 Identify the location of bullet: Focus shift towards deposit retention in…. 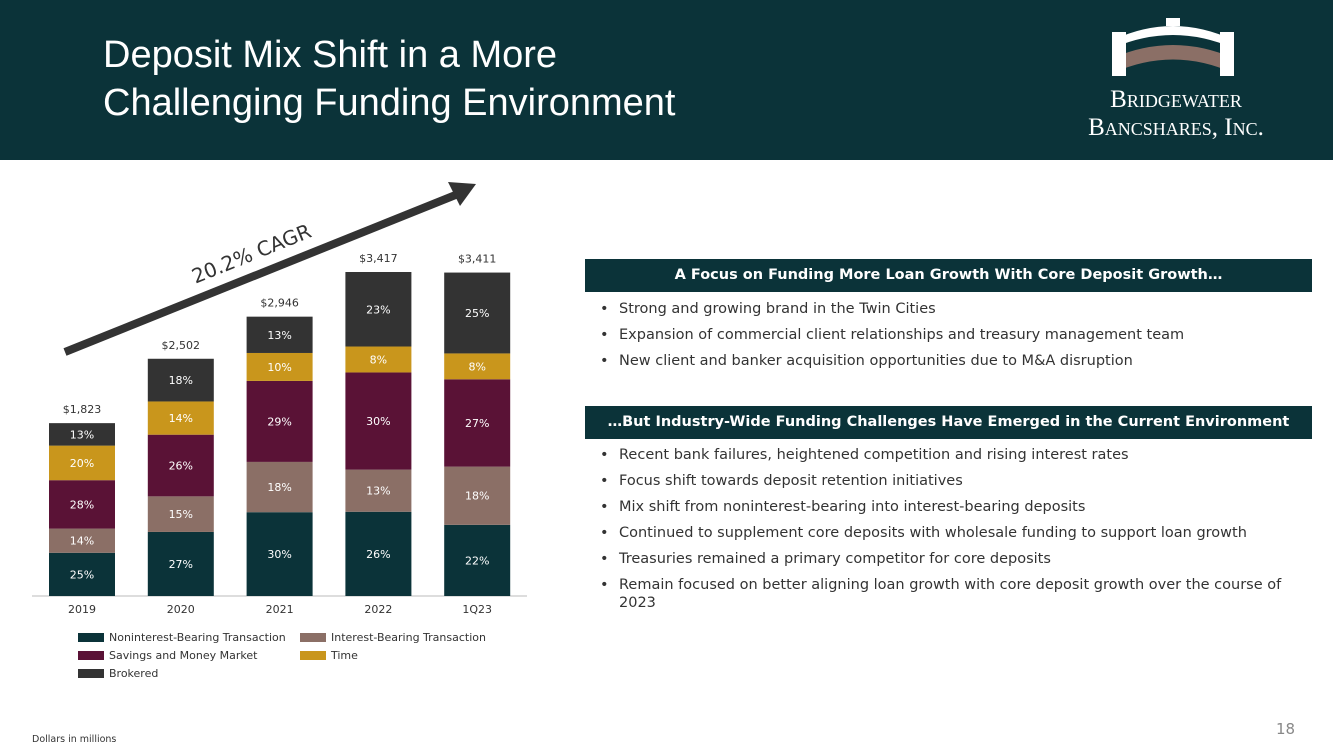
(942, 481).